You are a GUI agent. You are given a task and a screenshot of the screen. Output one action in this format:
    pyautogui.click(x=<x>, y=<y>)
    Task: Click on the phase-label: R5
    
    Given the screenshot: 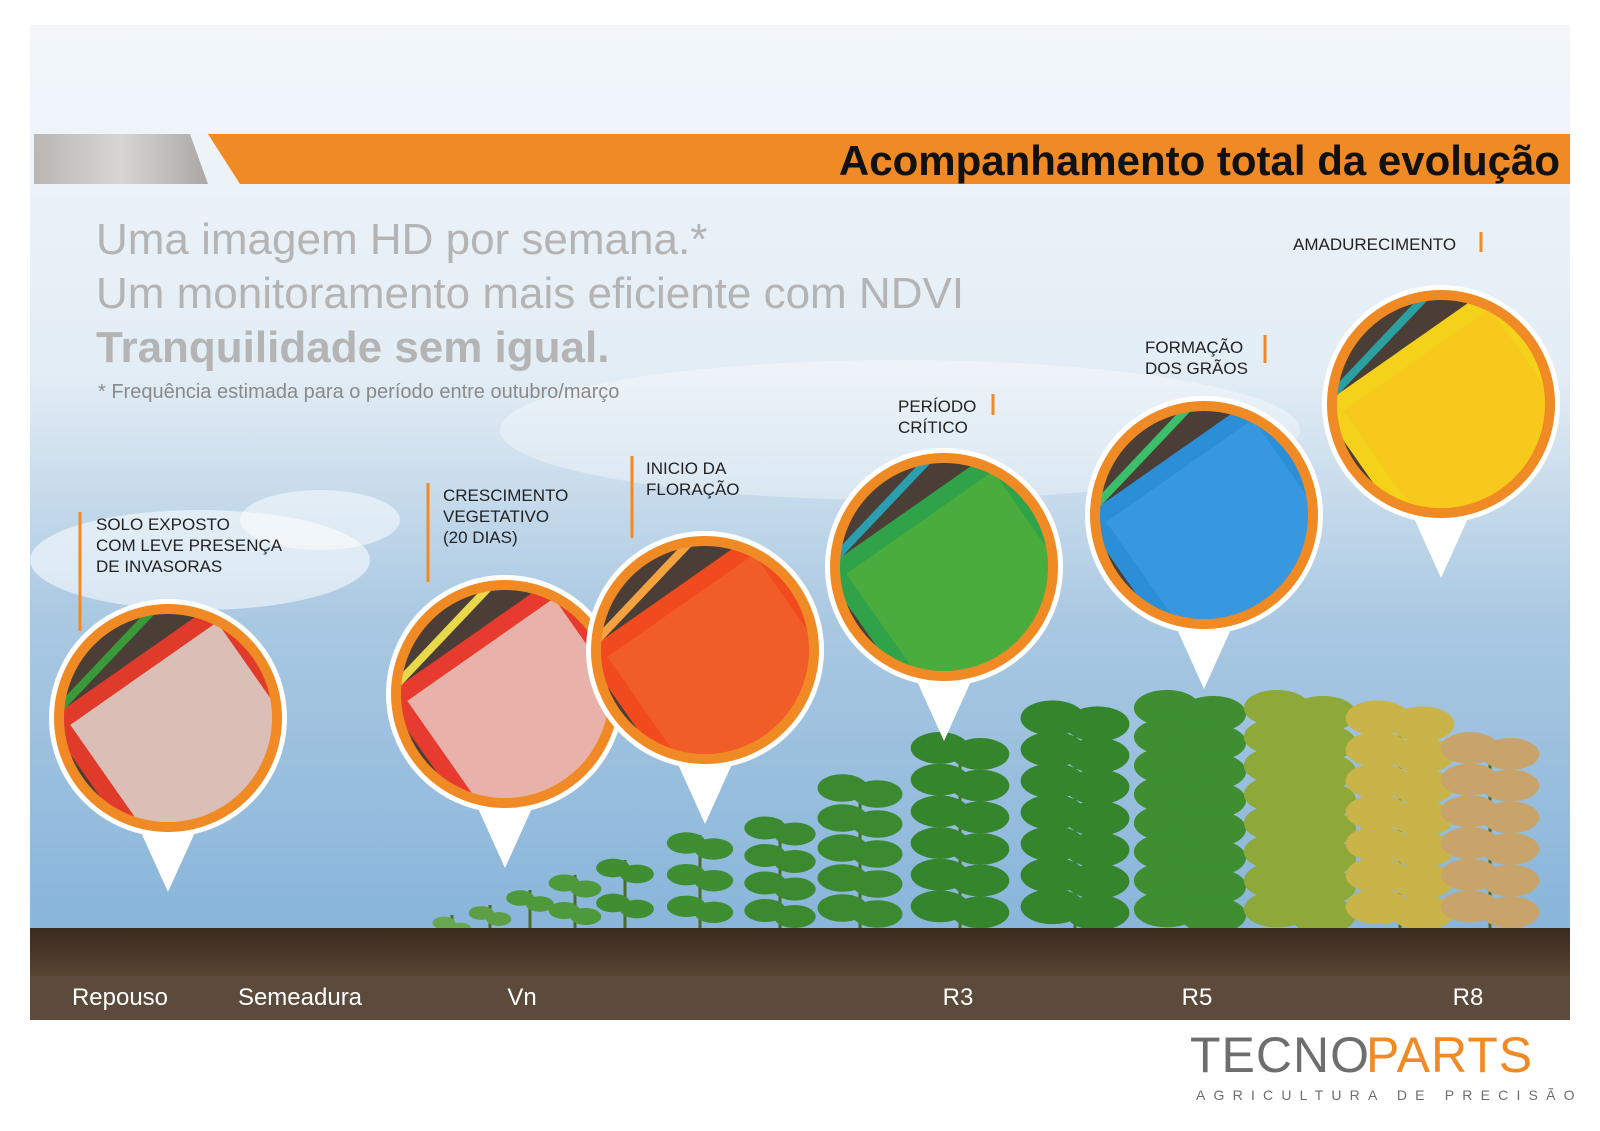 What is the action you would take?
    pyautogui.click(x=1197, y=997)
    